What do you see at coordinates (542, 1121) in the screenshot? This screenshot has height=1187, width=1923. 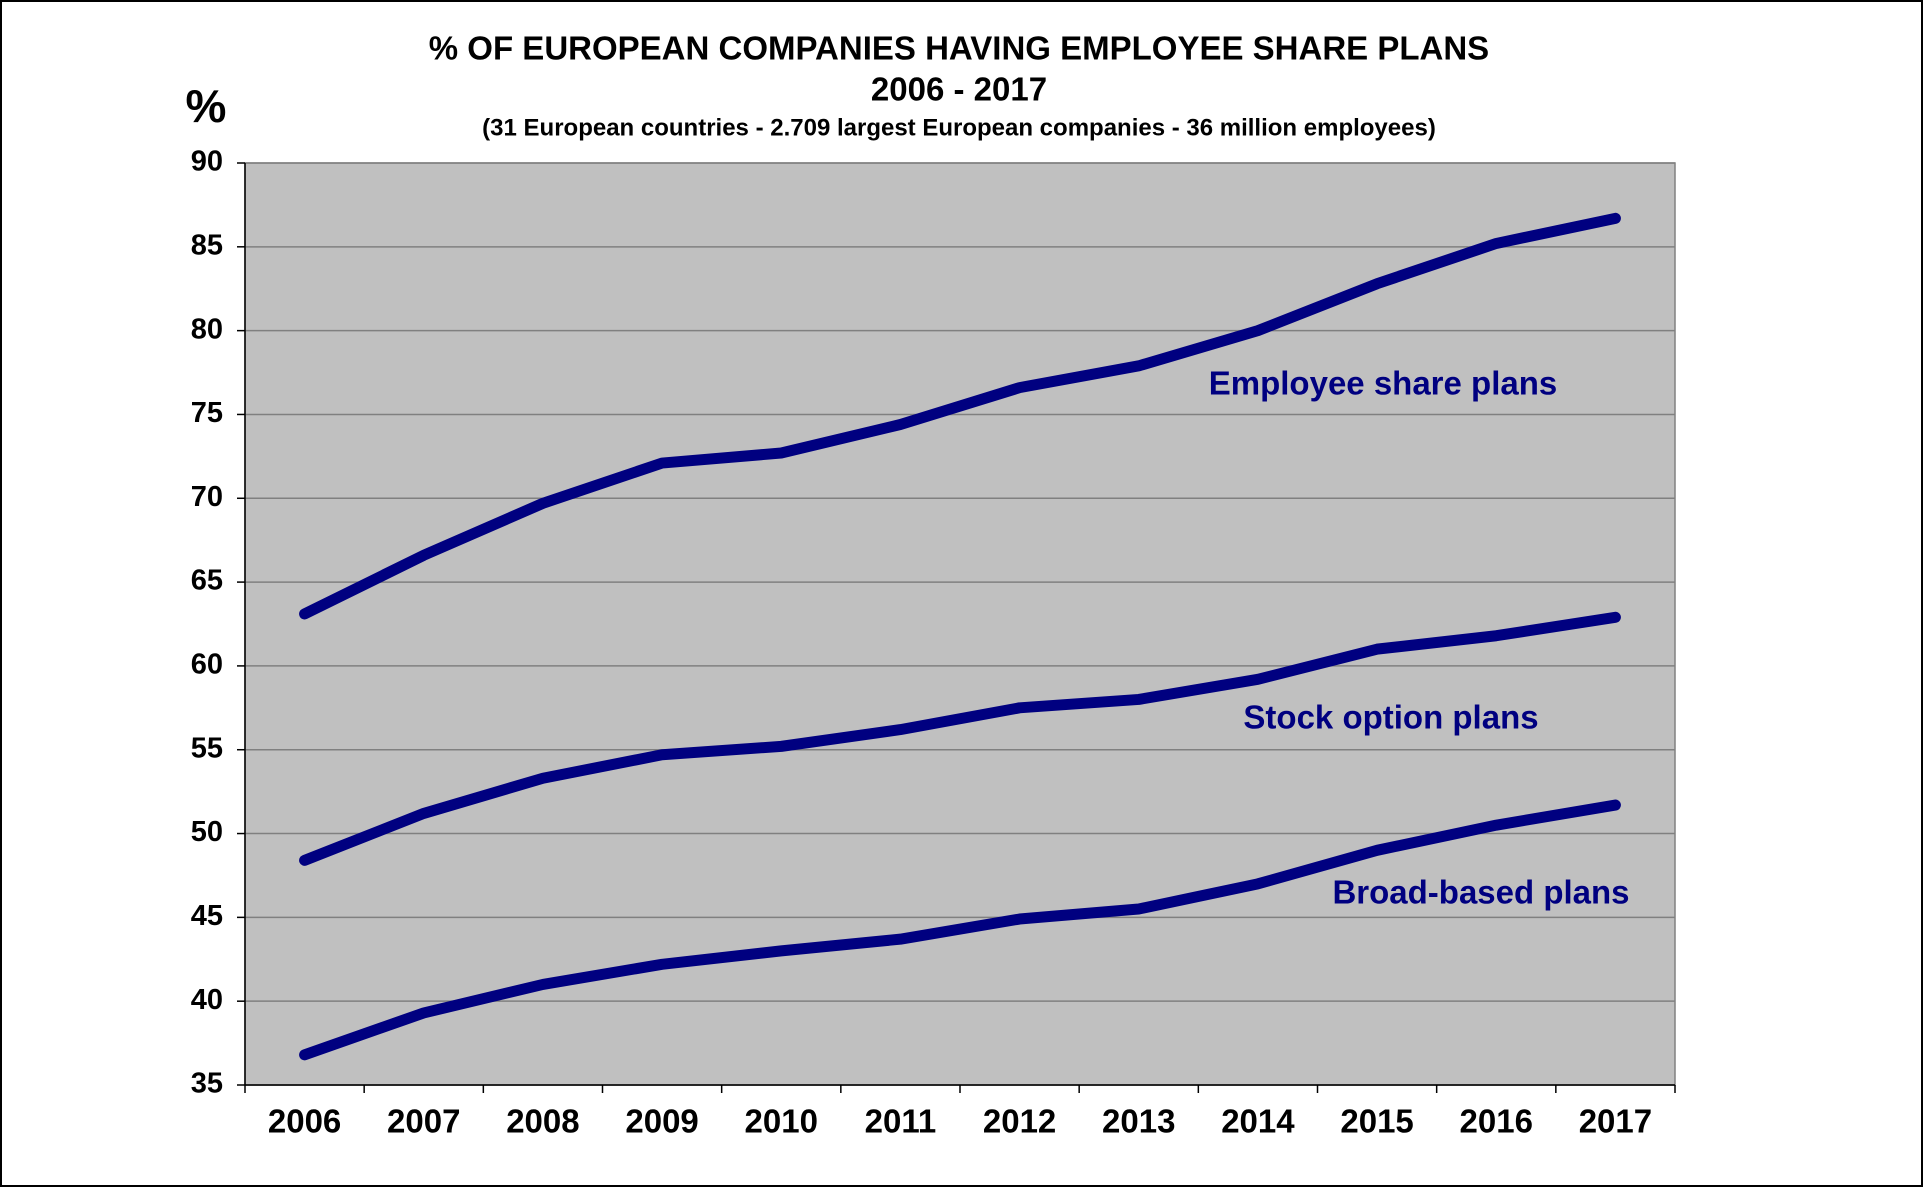 I see `x-tick-label: 2008` at bounding box center [542, 1121].